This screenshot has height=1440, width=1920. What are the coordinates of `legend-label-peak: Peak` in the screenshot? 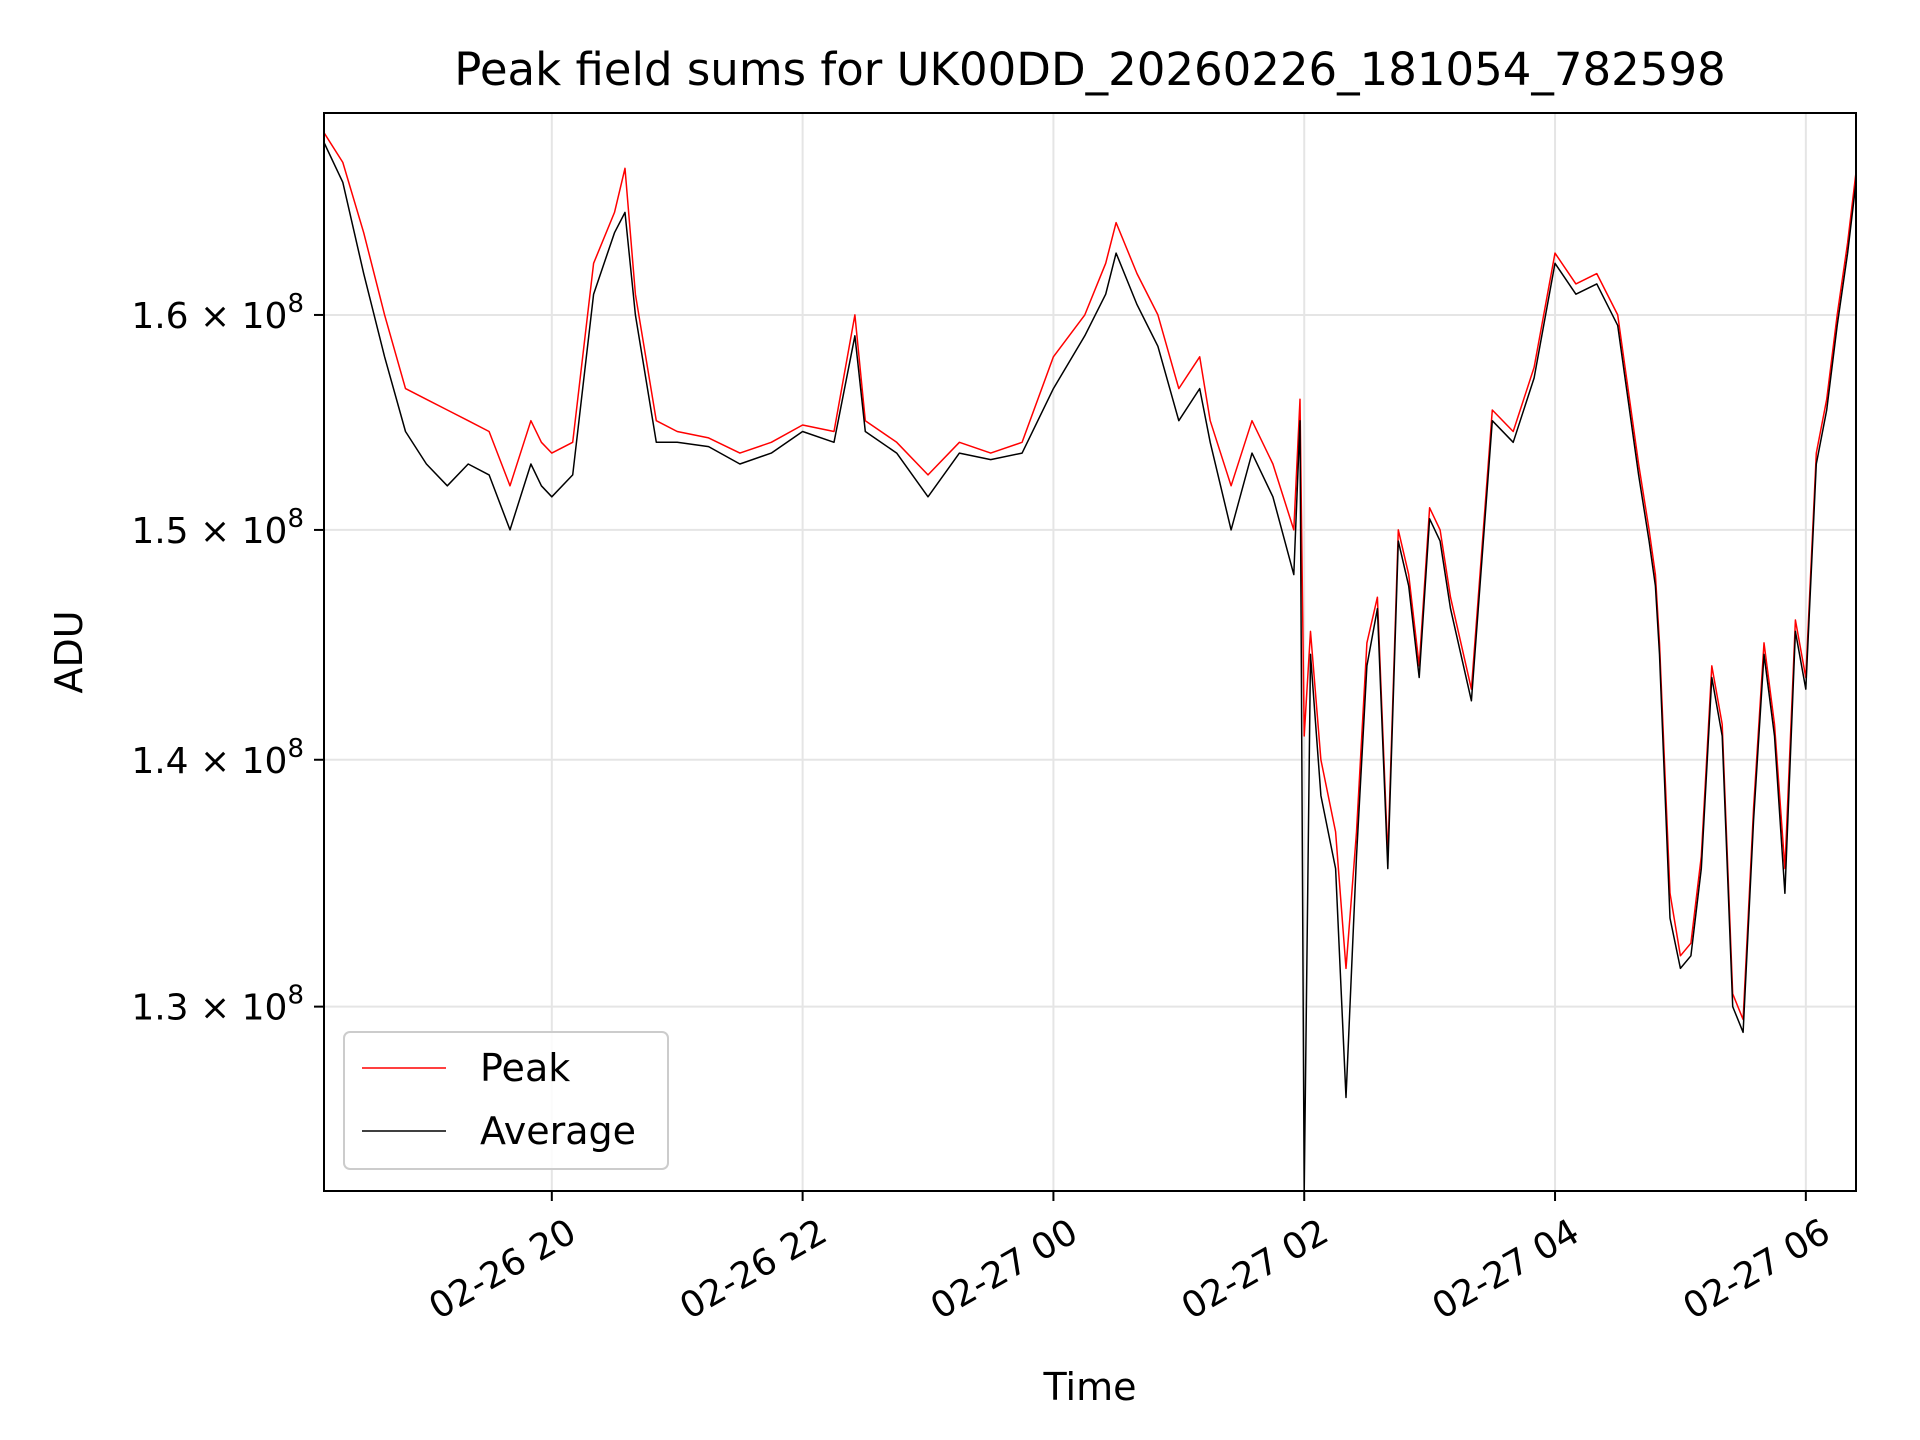 It's located at (525, 1068).